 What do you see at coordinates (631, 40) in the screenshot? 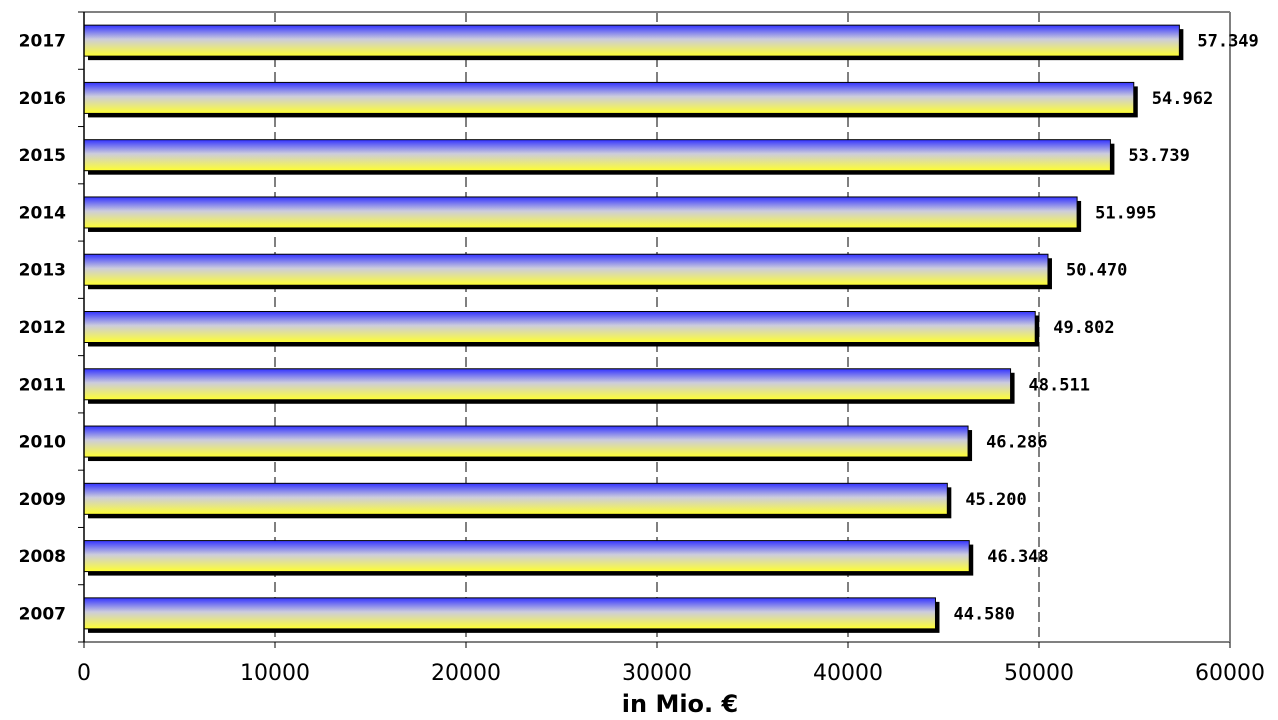
I see `bar-2017` at bounding box center [631, 40].